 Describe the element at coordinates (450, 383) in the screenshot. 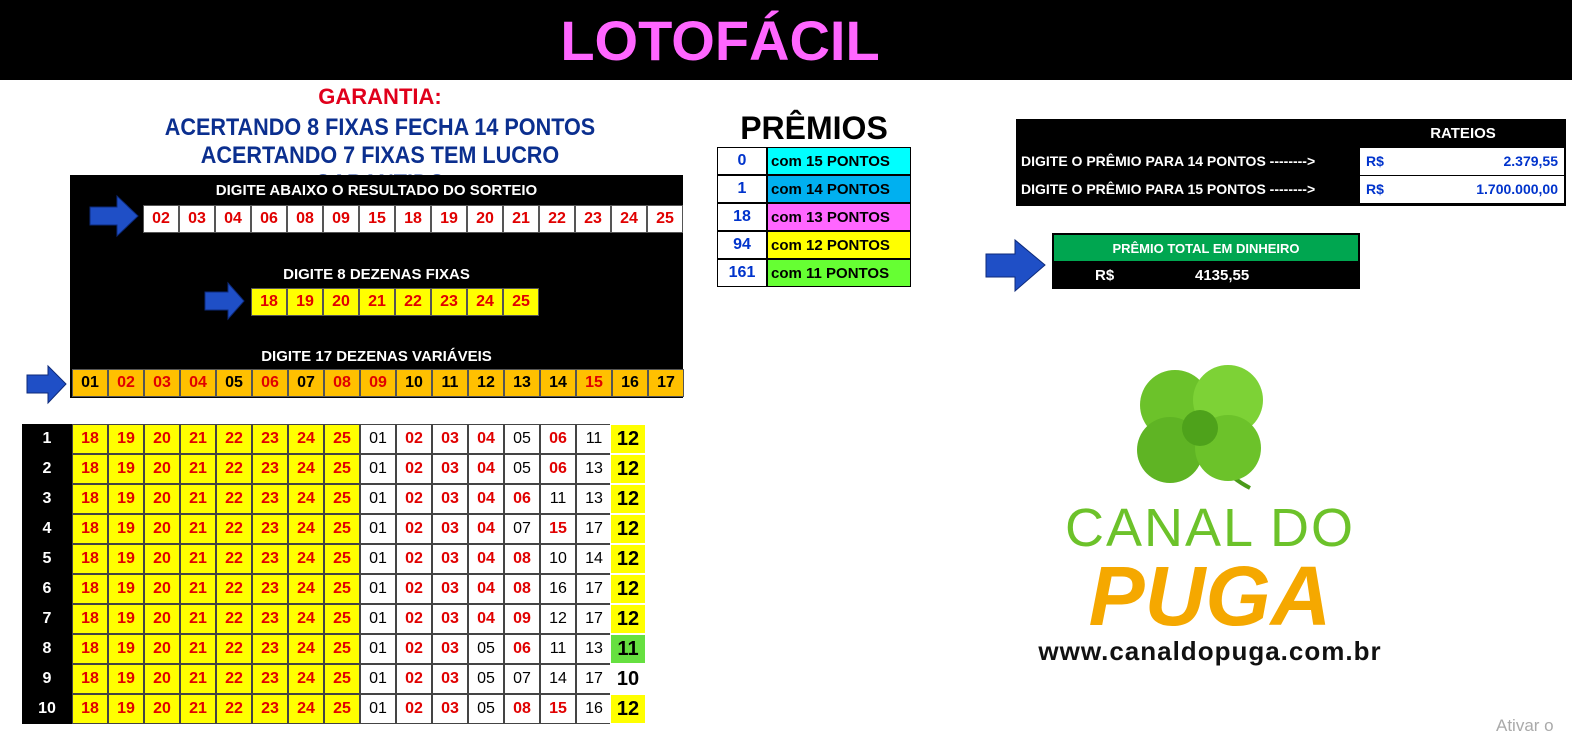

I see `variable-number: 11` at that location.